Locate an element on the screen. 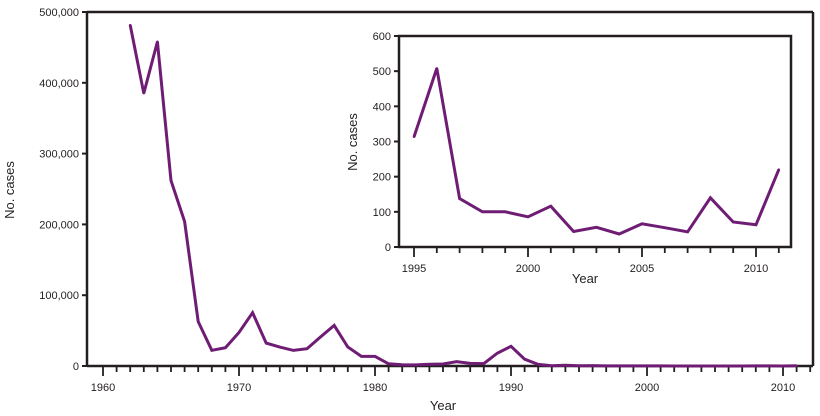 This screenshot has height=416, width=820. y-tick-label: 600 is located at coordinates (382, 37).